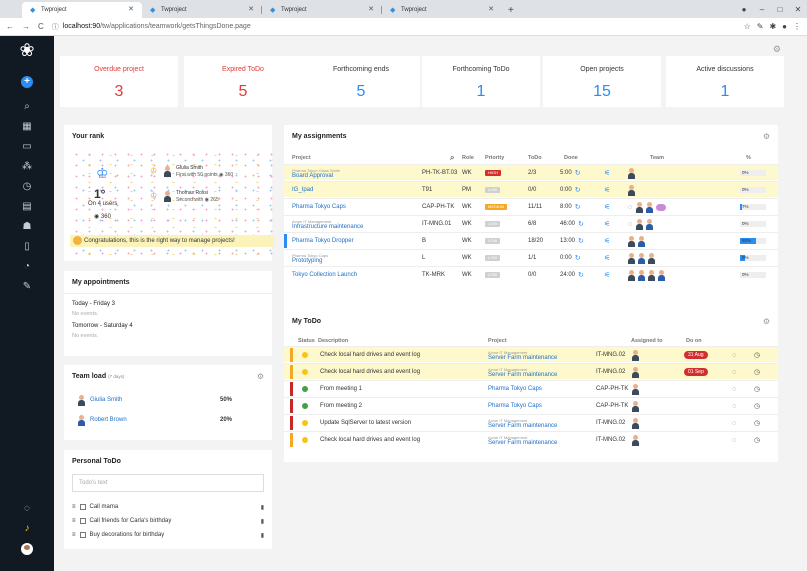 This screenshot has width=807, height=571. I want to click on users-icon: ☗, so click(27, 226).